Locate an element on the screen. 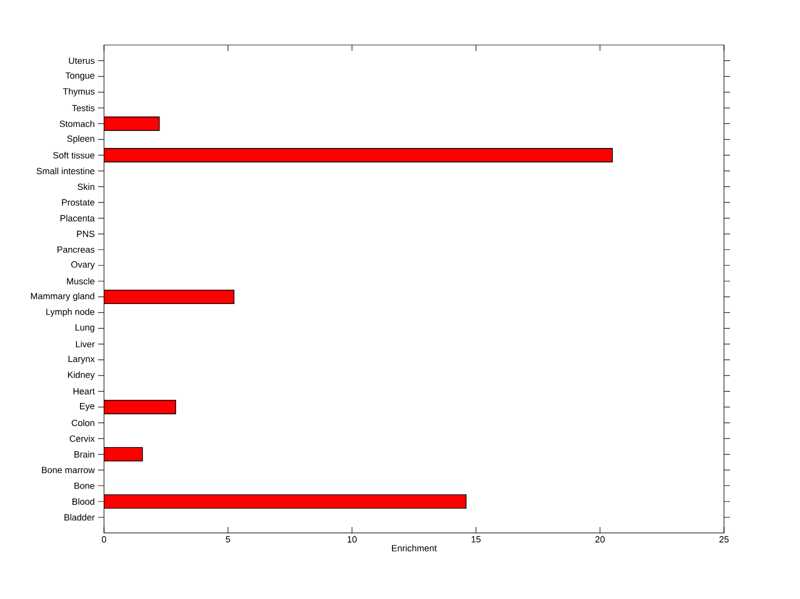 The image size is (800, 599). y-tick-label: Placenta is located at coordinates (77, 218).